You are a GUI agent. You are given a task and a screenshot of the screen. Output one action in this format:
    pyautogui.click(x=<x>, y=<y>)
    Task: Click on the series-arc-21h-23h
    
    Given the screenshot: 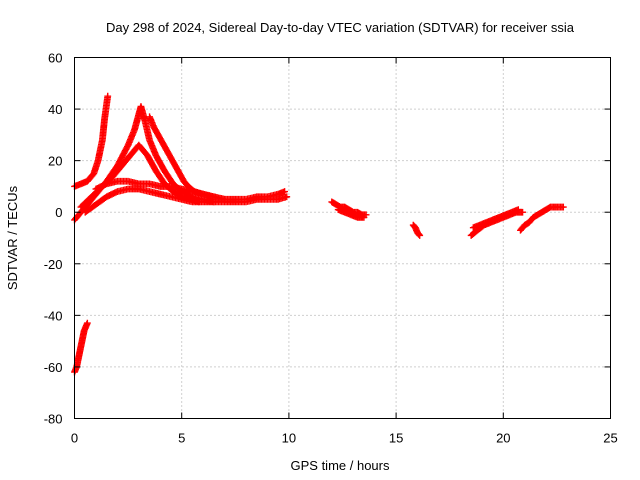 What is the action you would take?
    pyautogui.click(x=542, y=218)
    